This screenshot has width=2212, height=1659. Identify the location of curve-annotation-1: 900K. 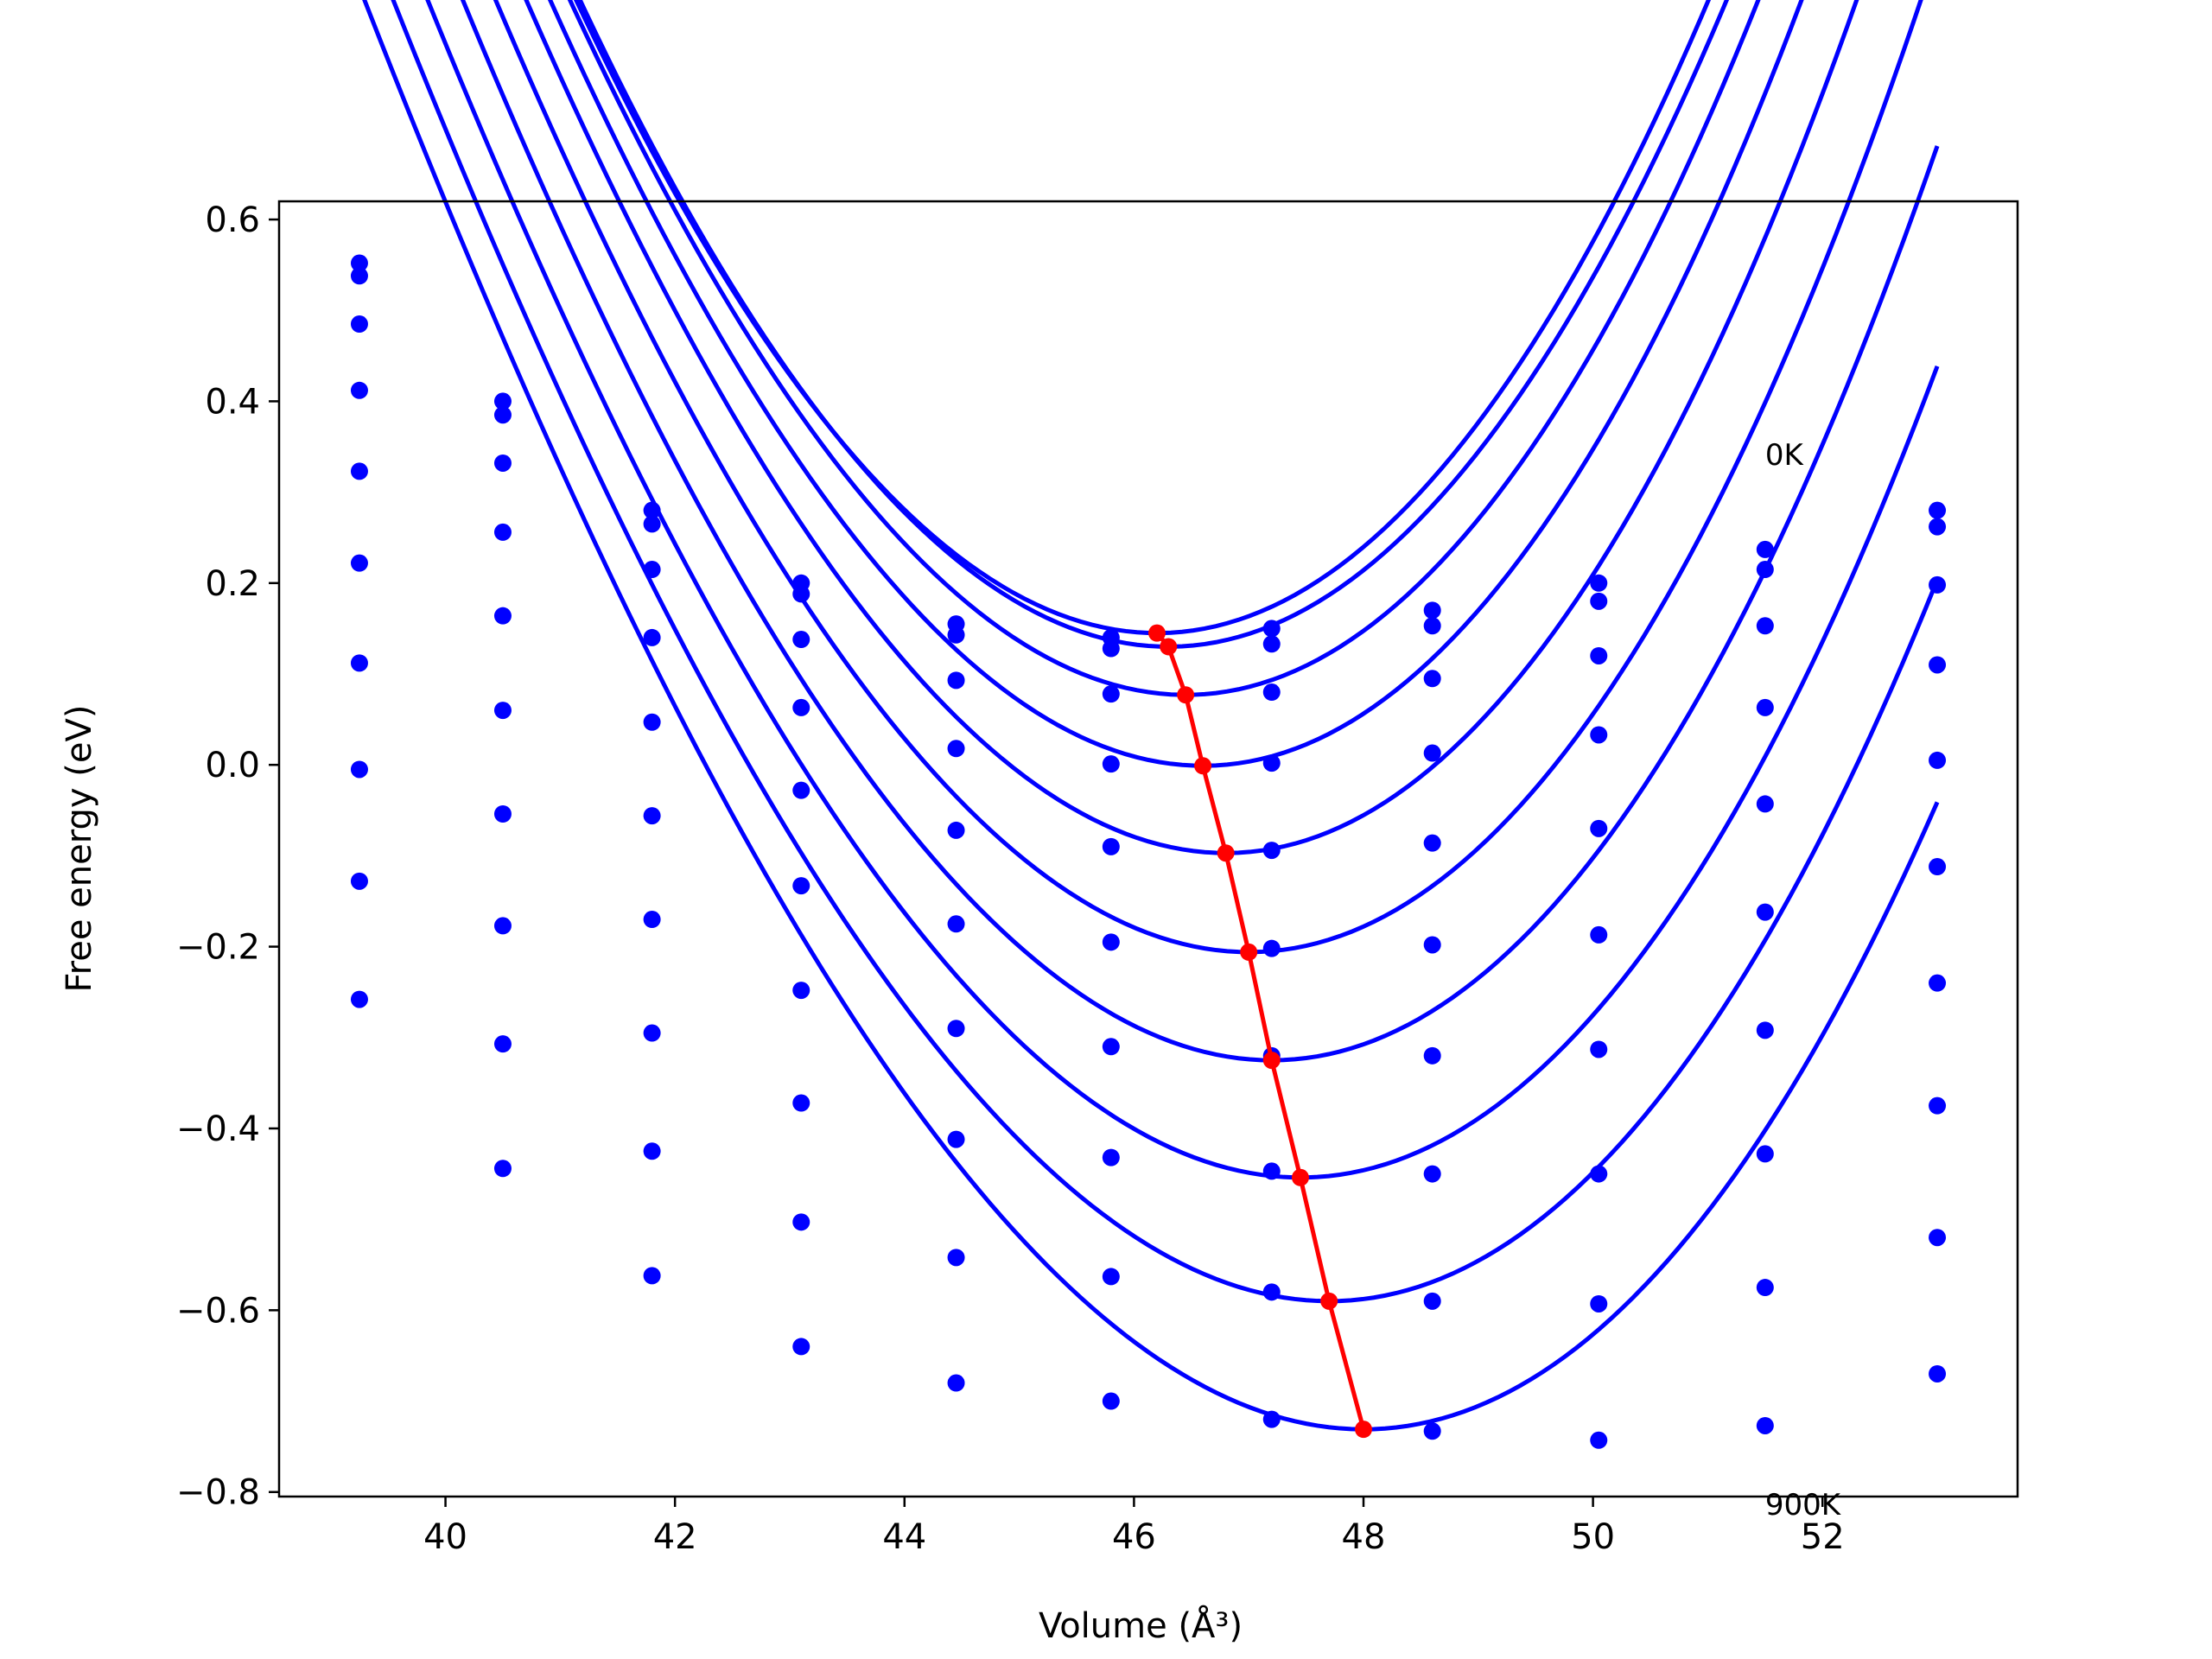
(1803, 1505).